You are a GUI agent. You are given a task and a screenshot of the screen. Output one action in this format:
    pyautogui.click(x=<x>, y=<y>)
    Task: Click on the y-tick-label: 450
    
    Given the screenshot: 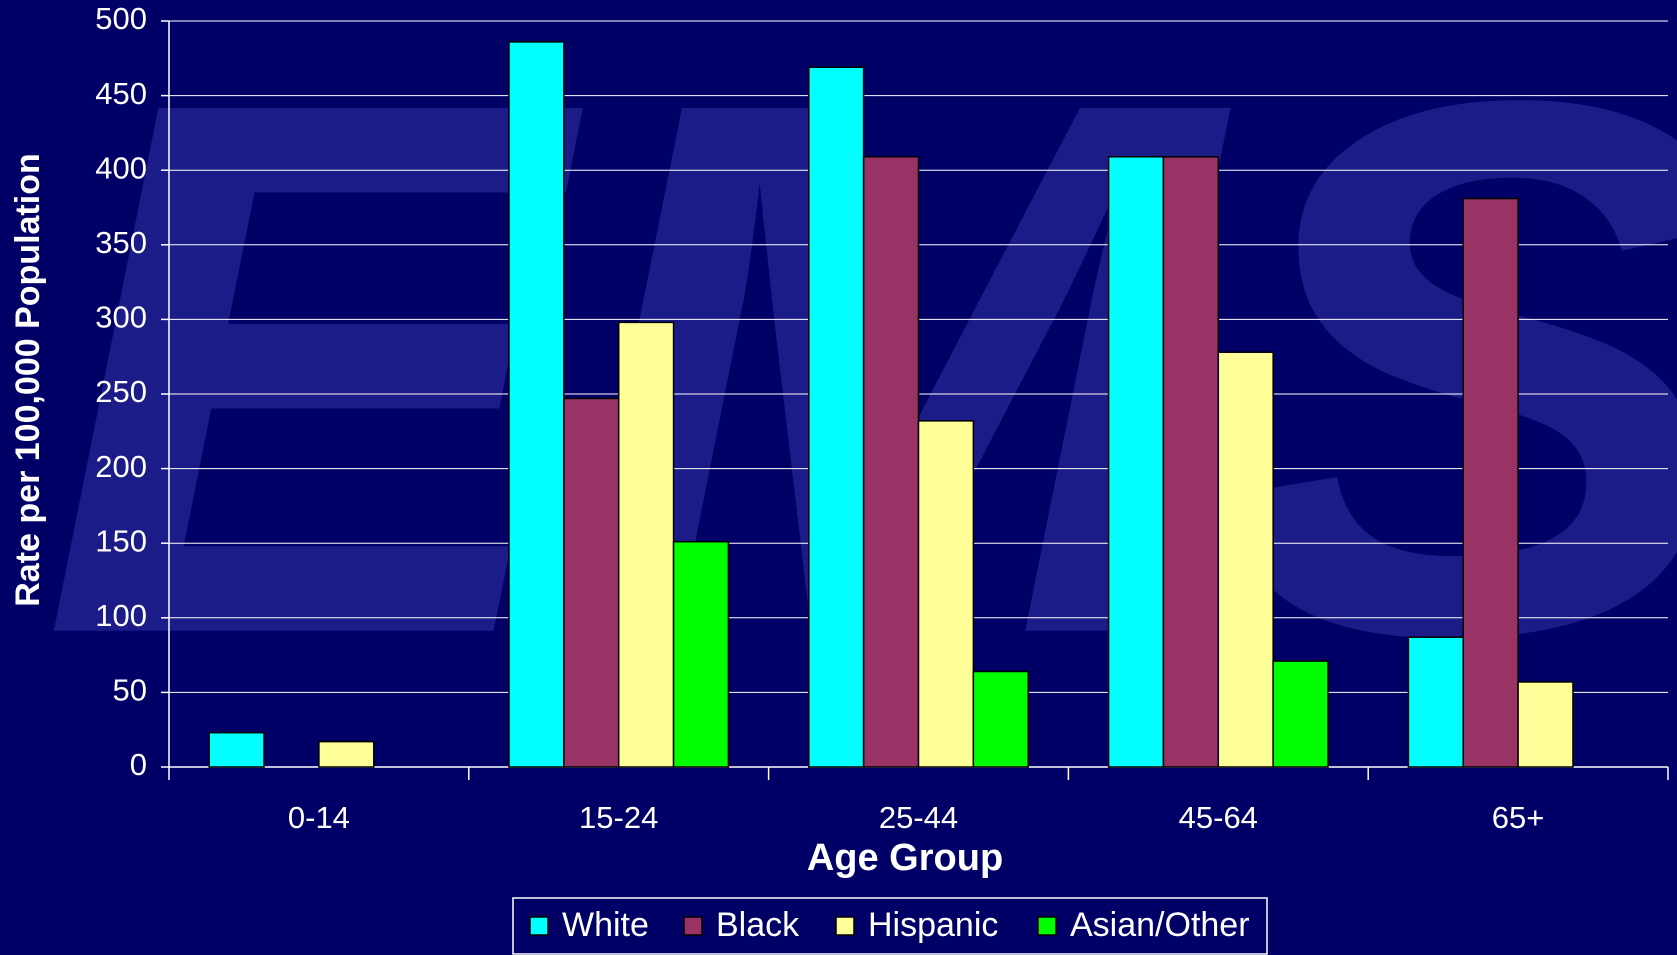 What is the action you would take?
    pyautogui.click(x=121, y=93)
    